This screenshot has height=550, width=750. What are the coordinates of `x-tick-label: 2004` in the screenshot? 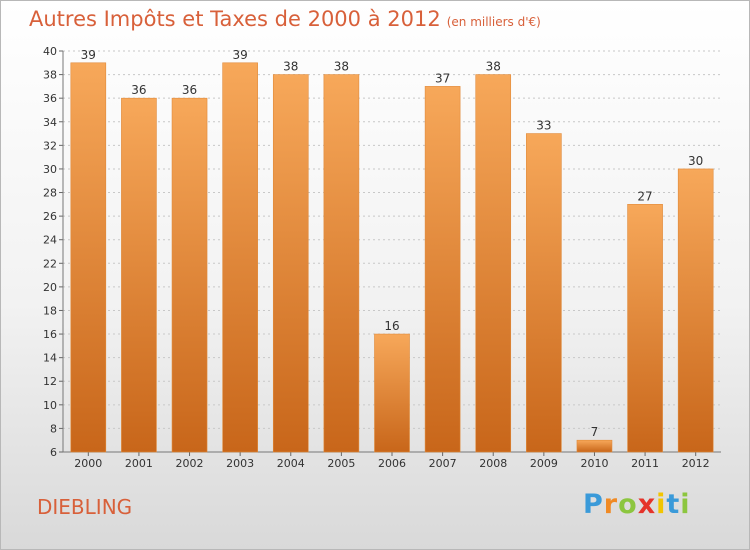 It's located at (291, 463).